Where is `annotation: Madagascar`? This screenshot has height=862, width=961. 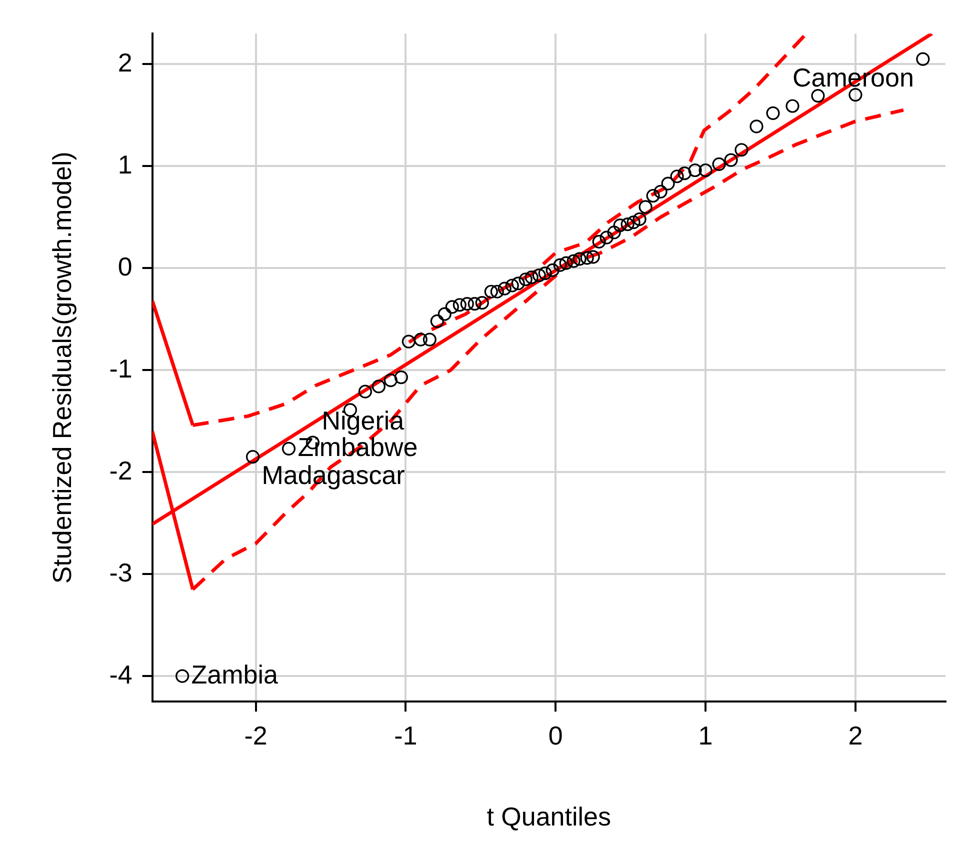 annotation: Madagascar is located at coordinates (334, 475).